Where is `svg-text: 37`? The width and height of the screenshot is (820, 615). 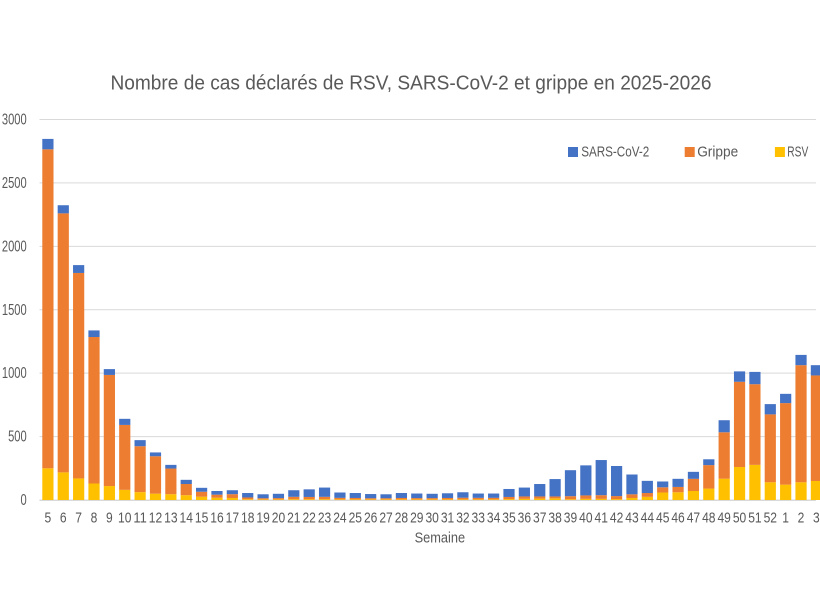 svg-text: 37 is located at coordinates (539, 518).